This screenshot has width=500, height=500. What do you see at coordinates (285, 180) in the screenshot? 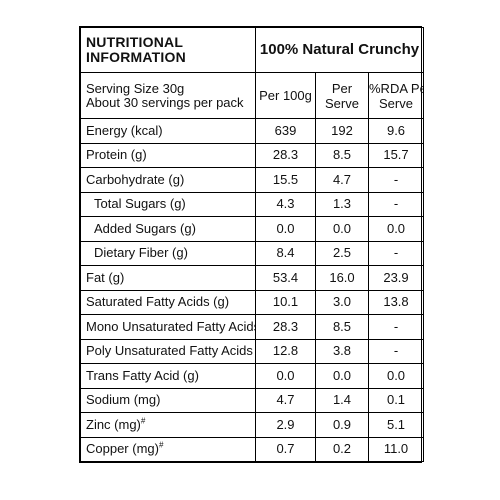
I see `value-per100: 15.5` at bounding box center [285, 180].